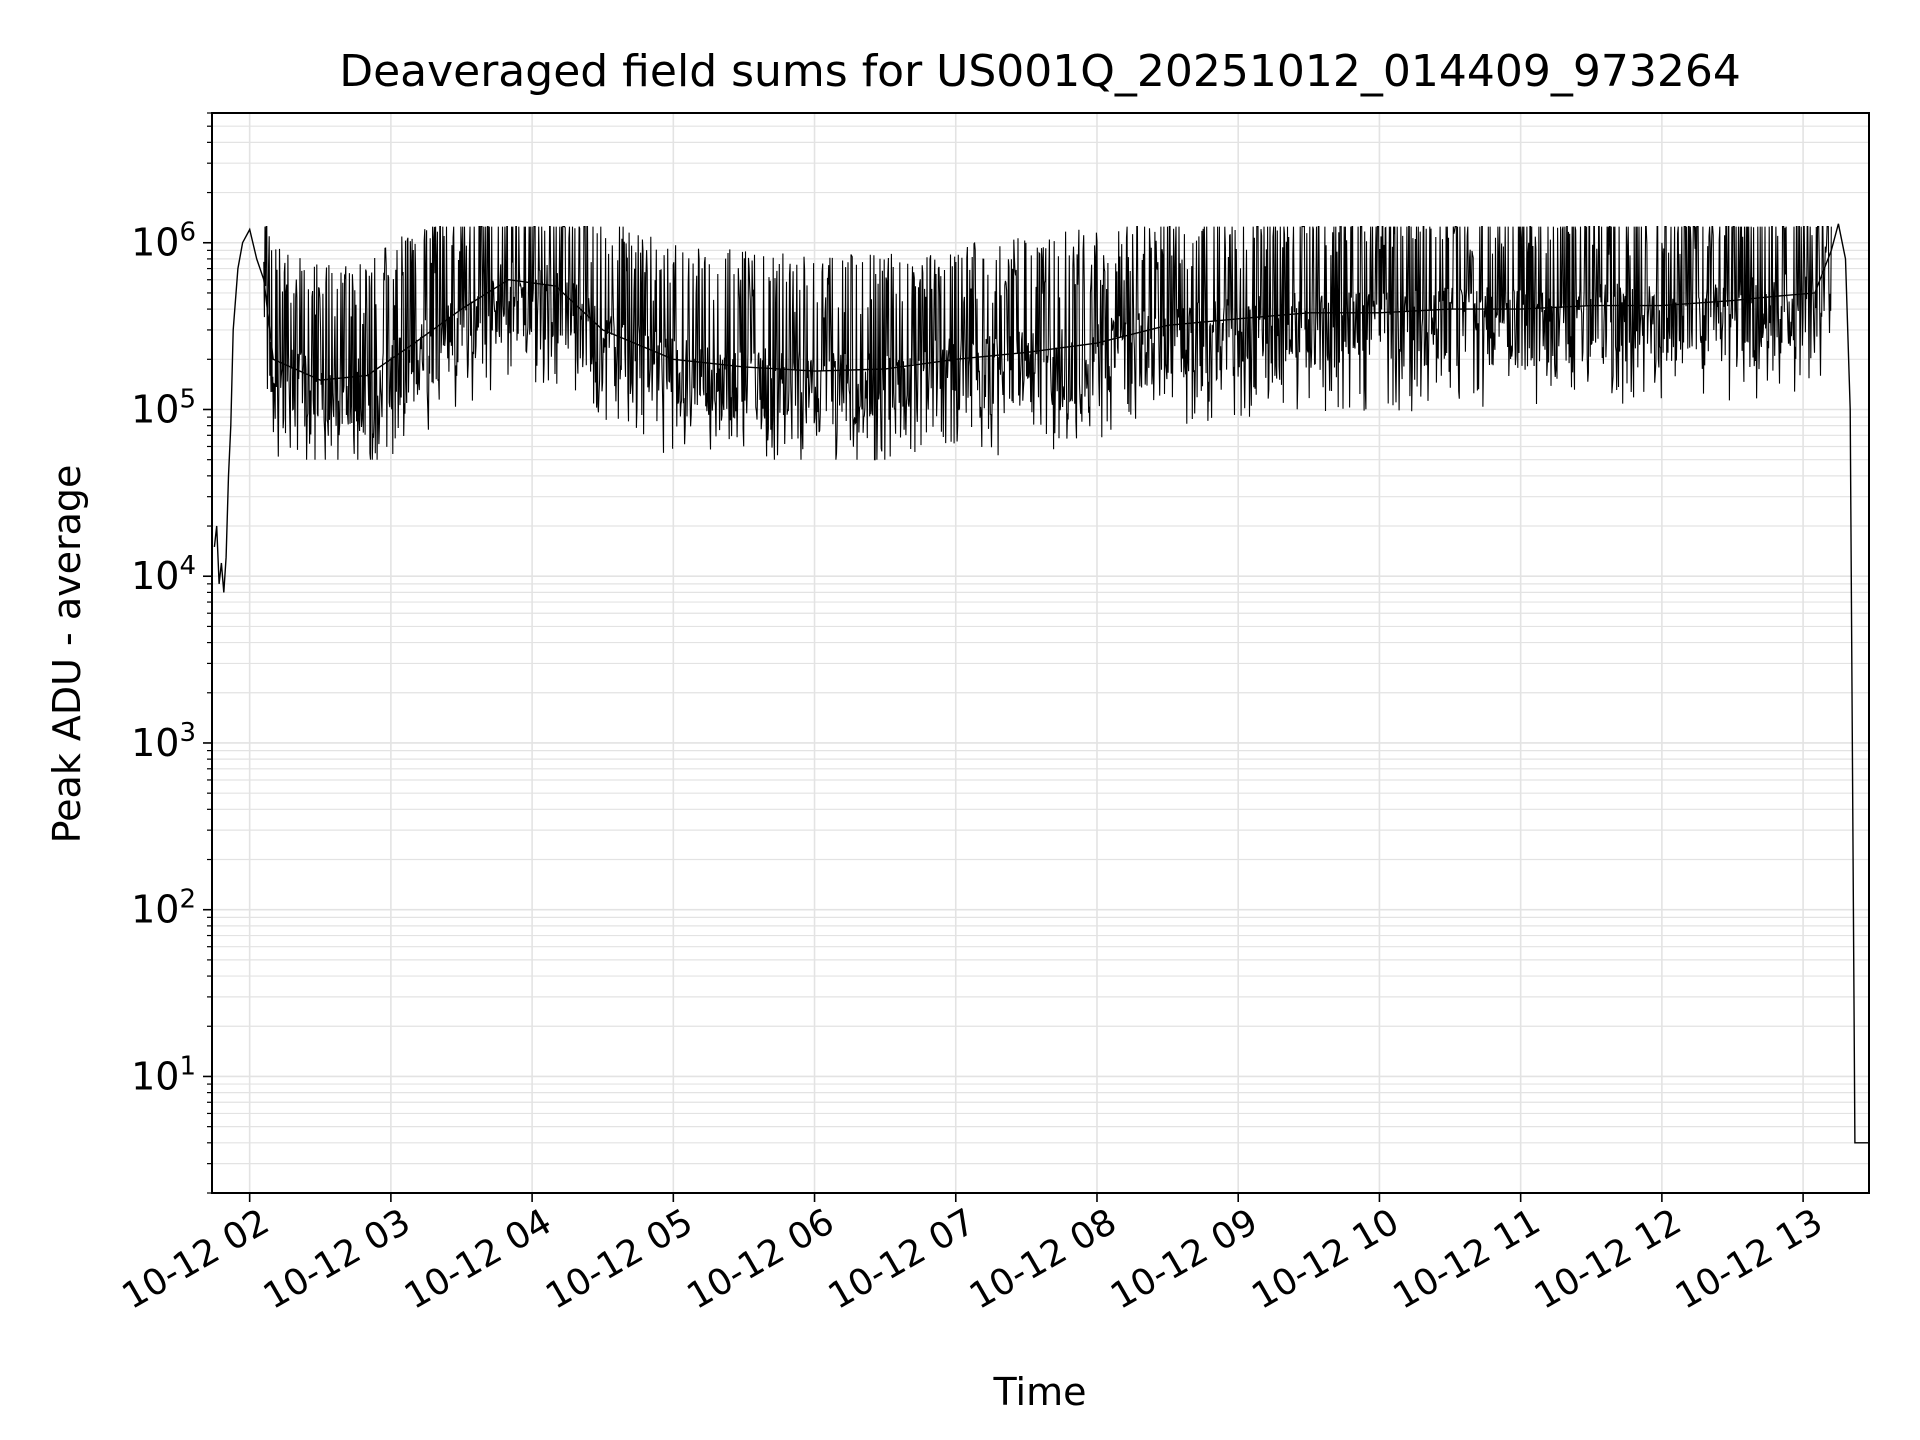 The image size is (1920, 1440). What do you see at coordinates (171, 653) in the screenshot?
I see `y-axis: 101 102 103 104 105 106` at bounding box center [171, 653].